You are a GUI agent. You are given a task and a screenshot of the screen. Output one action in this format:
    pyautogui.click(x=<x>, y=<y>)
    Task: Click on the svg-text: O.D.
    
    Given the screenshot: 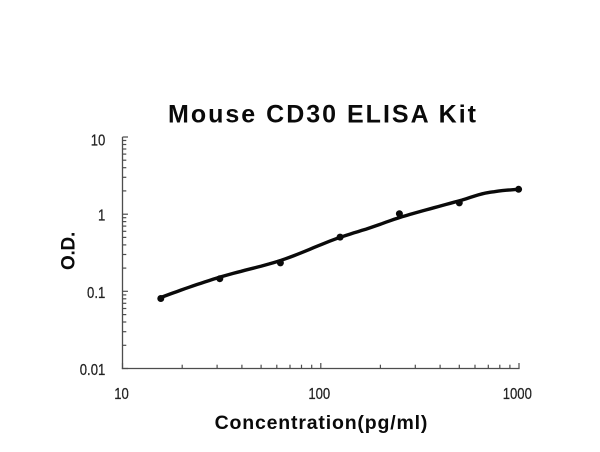 What is the action you would take?
    pyautogui.click(x=68, y=251)
    